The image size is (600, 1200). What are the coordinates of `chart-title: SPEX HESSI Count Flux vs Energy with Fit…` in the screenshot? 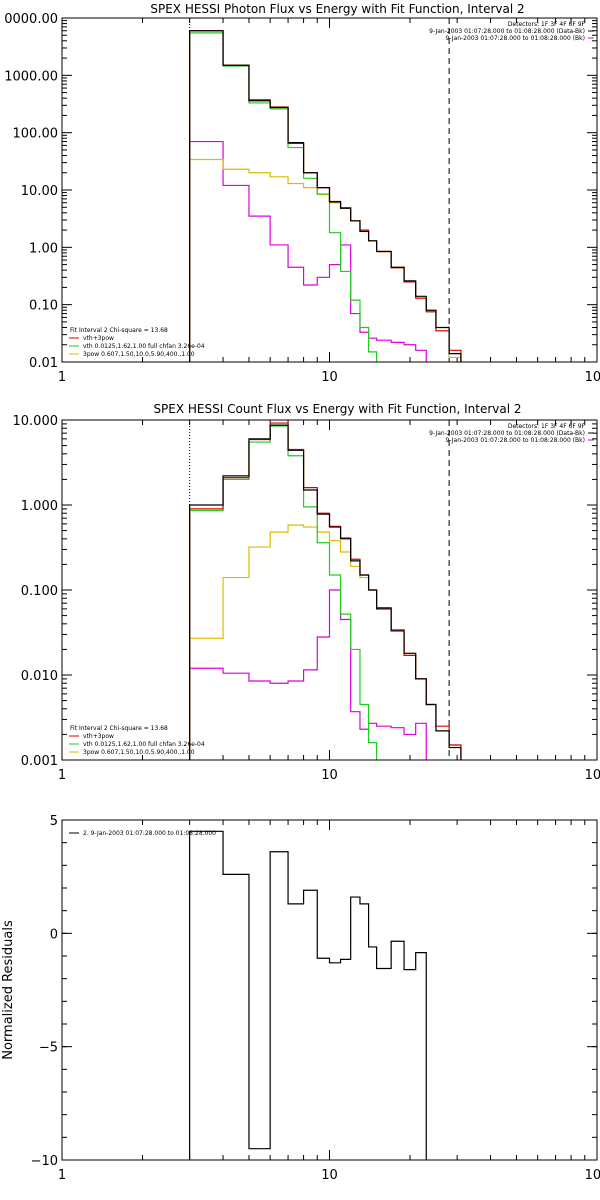 It's located at (337, 409).